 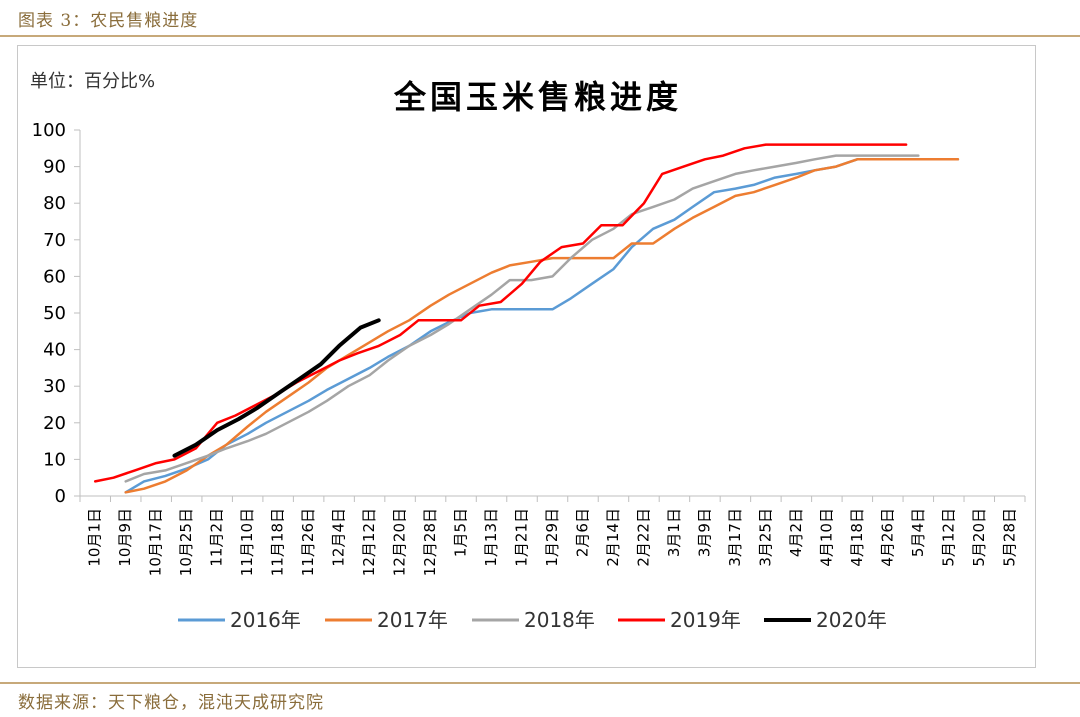 What do you see at coordinates (430, 542) in the screenshot?
I see `x-tick-label: 12月28日` at bounding box center [430, 542].